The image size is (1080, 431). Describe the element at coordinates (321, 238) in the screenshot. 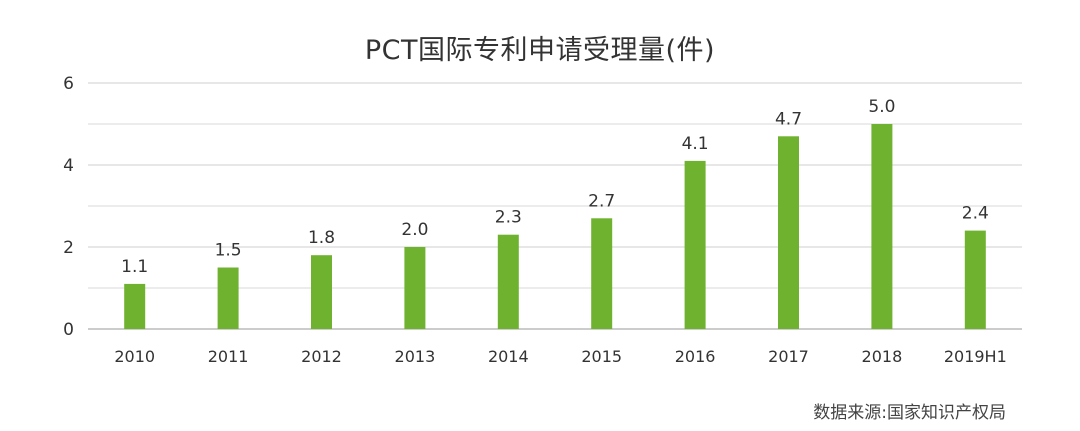

I see `data-label: 1.8` at that location.